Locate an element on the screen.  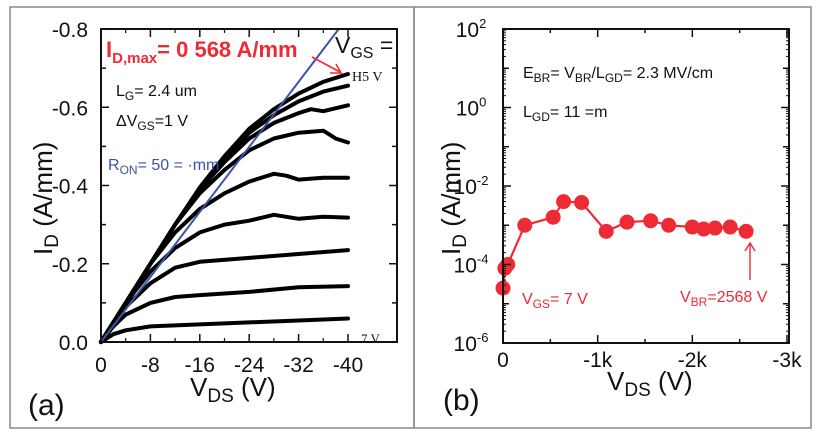
x-tick-labels: 0 -1k -2k -3k is located at coordinates (649, 360).